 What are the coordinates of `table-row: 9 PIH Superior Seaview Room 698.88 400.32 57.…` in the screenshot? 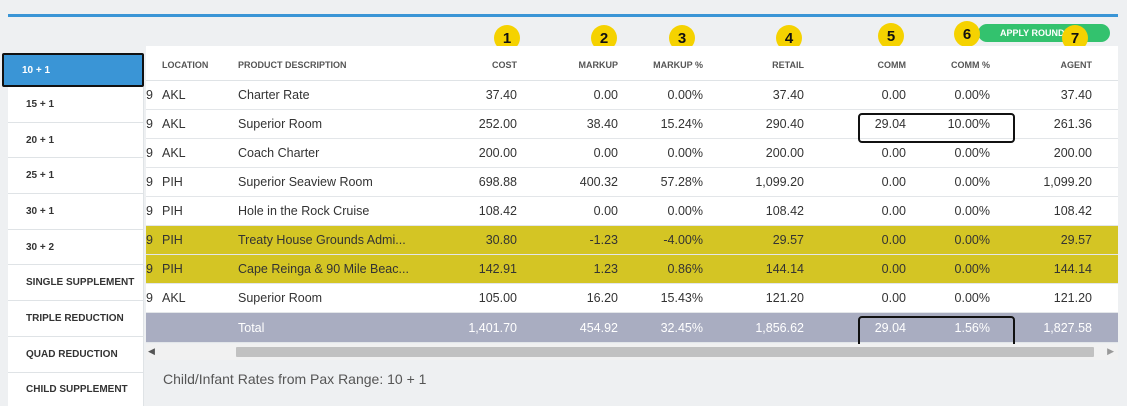 It's located at (632, 182).